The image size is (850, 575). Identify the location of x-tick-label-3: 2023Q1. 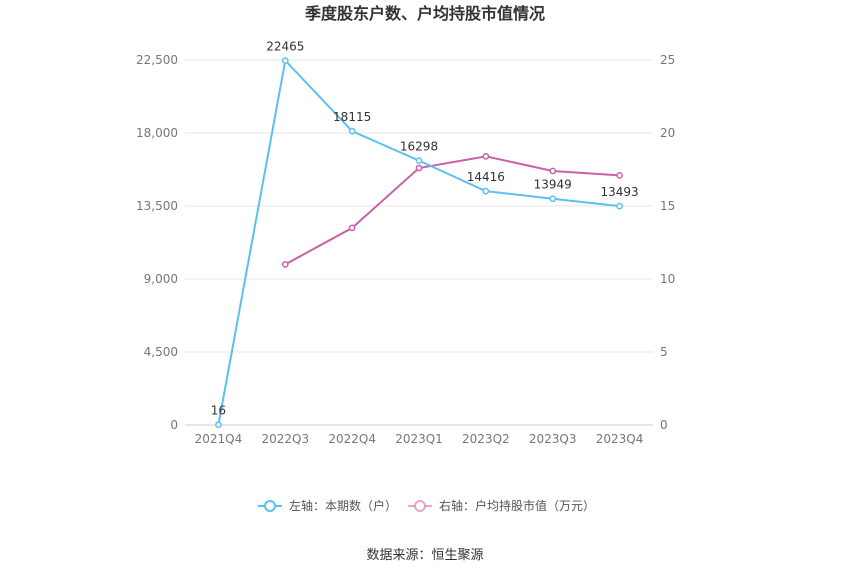
(419, 439).